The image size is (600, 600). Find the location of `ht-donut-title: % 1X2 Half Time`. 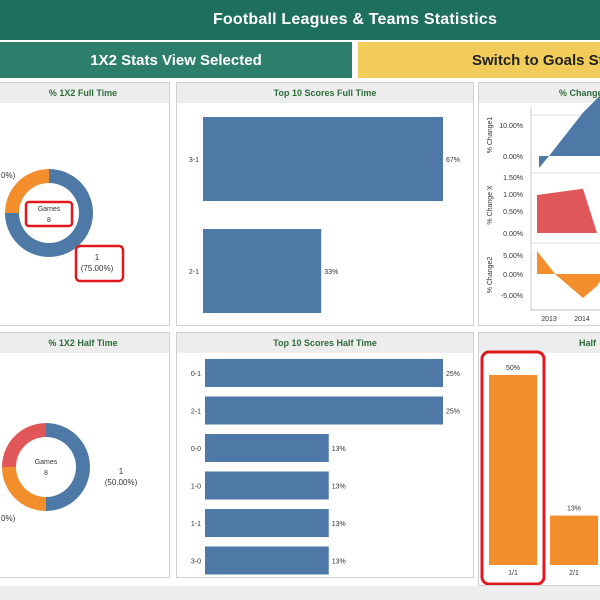

ht-donut-title: % 1X2 Half Time is located at coordinates (84, 343).